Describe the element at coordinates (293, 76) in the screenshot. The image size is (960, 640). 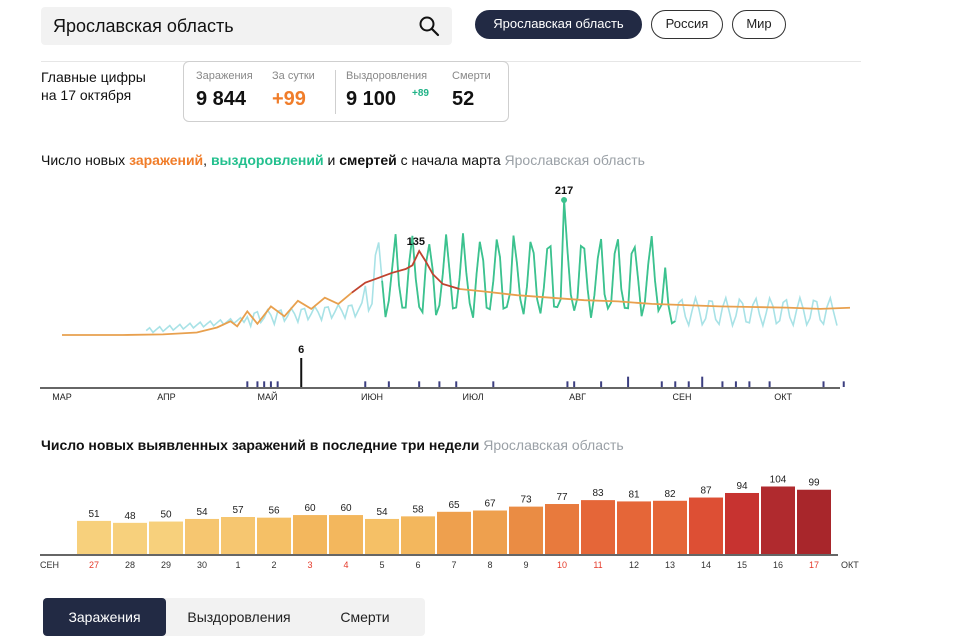
I see `per-day-label: За сутки` at that location.